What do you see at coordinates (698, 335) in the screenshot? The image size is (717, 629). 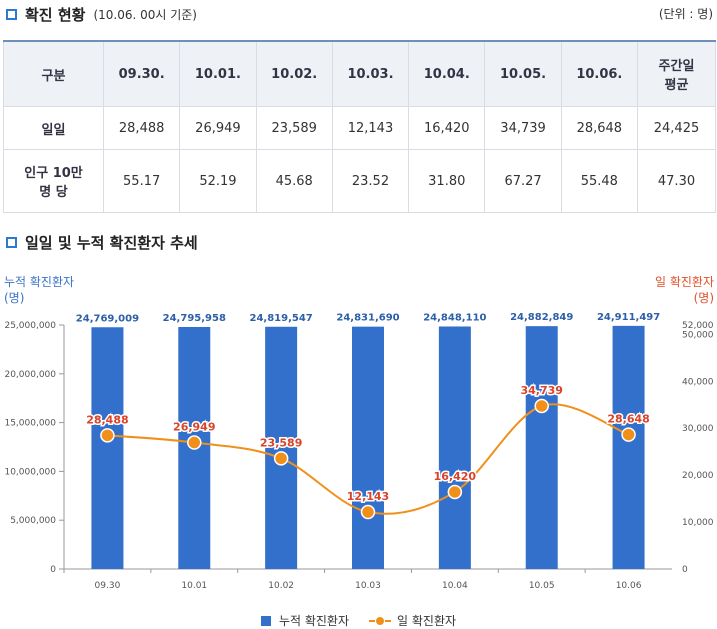 I see `right-axis-tick-label: 50,000` at bounding box center [698, 335].